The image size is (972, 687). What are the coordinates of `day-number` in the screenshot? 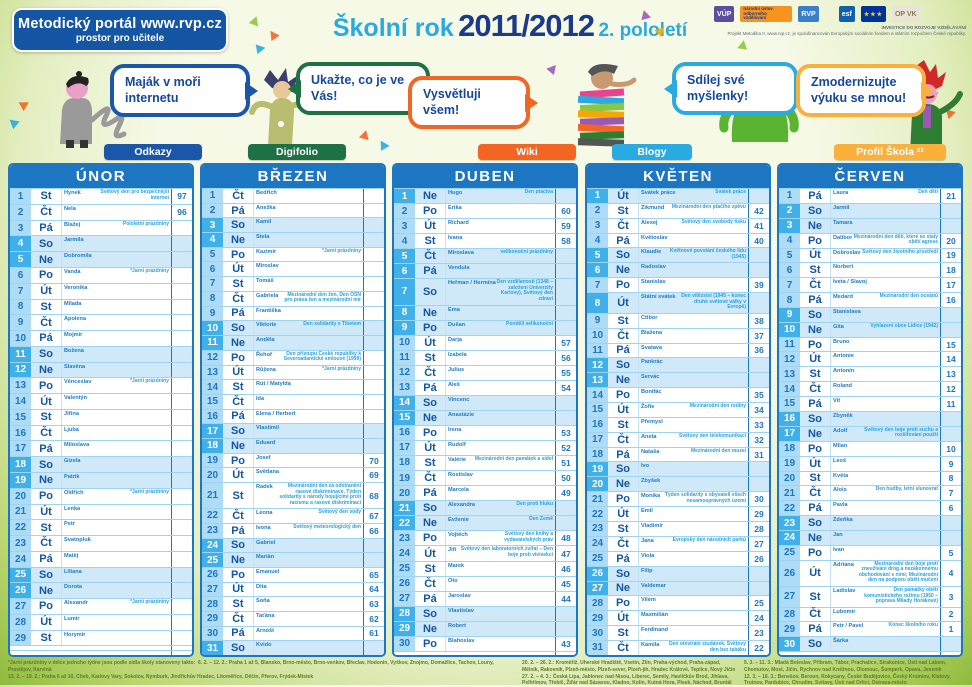 It's located at (20, 653).